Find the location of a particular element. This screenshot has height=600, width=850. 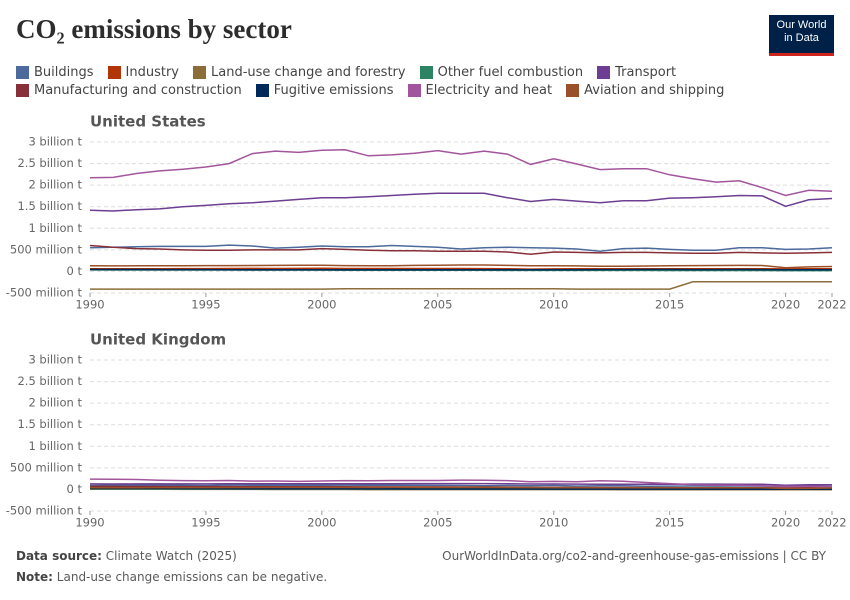

legend-item: Industry is located at coordinates (143, 72).